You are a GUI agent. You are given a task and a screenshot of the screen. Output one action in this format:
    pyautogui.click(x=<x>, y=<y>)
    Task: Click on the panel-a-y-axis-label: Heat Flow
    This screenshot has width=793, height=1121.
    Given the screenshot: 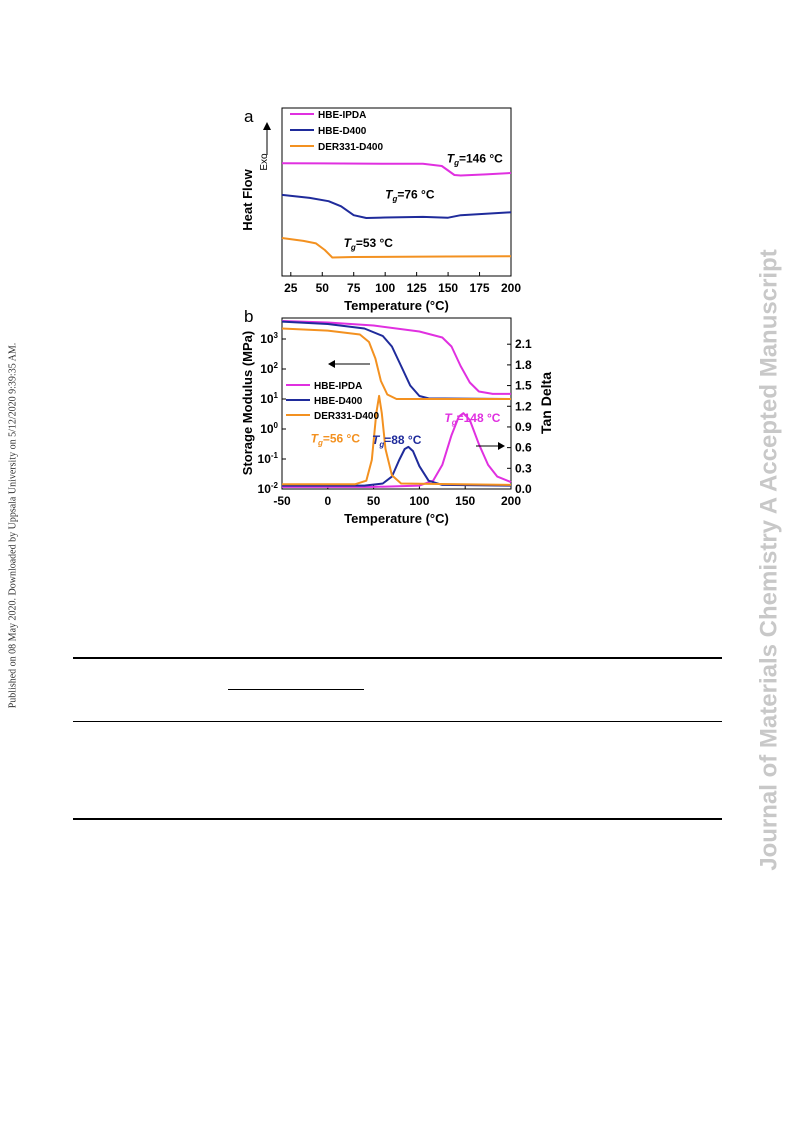 What is the action you would take?
    pyautogui.click(x=247, y=199)
    